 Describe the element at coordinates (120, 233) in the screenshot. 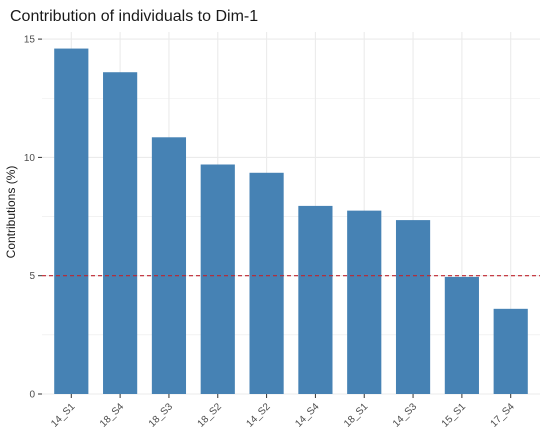

I see `bar-18_S4` at that location.